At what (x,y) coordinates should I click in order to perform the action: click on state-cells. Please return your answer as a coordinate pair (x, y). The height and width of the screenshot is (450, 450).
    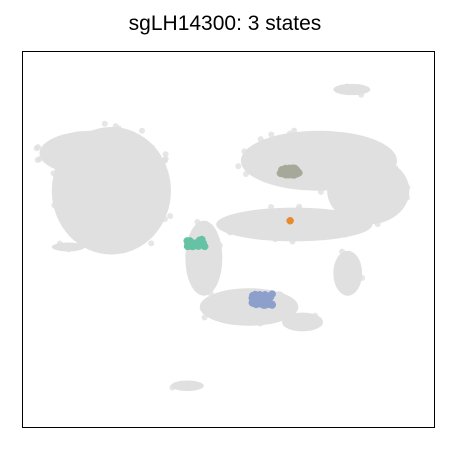
    Looking at the image, I should click on (243, 236).